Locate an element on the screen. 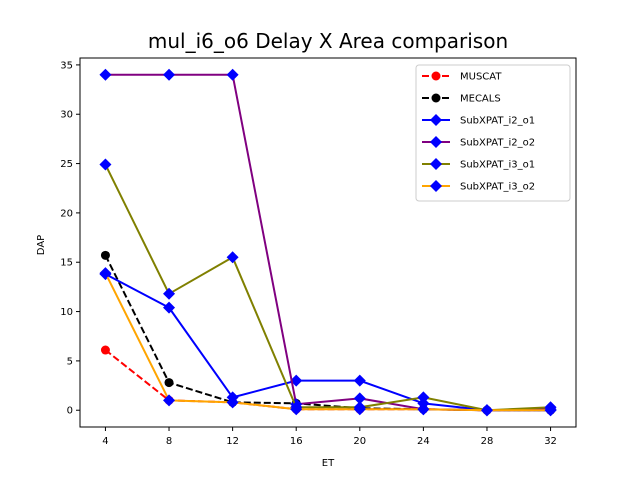  y-tick-label: 35 is located at coordinates (66, 65).